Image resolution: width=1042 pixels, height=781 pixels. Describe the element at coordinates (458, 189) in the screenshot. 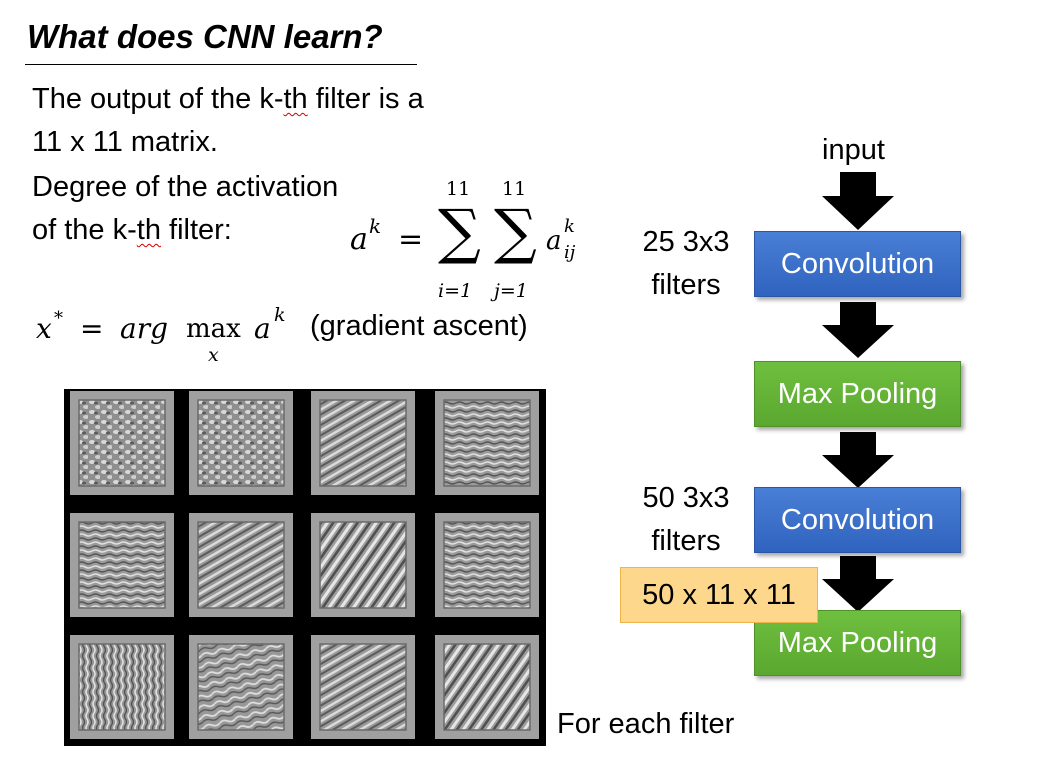

I see `sum1-upper: 11` at that location.